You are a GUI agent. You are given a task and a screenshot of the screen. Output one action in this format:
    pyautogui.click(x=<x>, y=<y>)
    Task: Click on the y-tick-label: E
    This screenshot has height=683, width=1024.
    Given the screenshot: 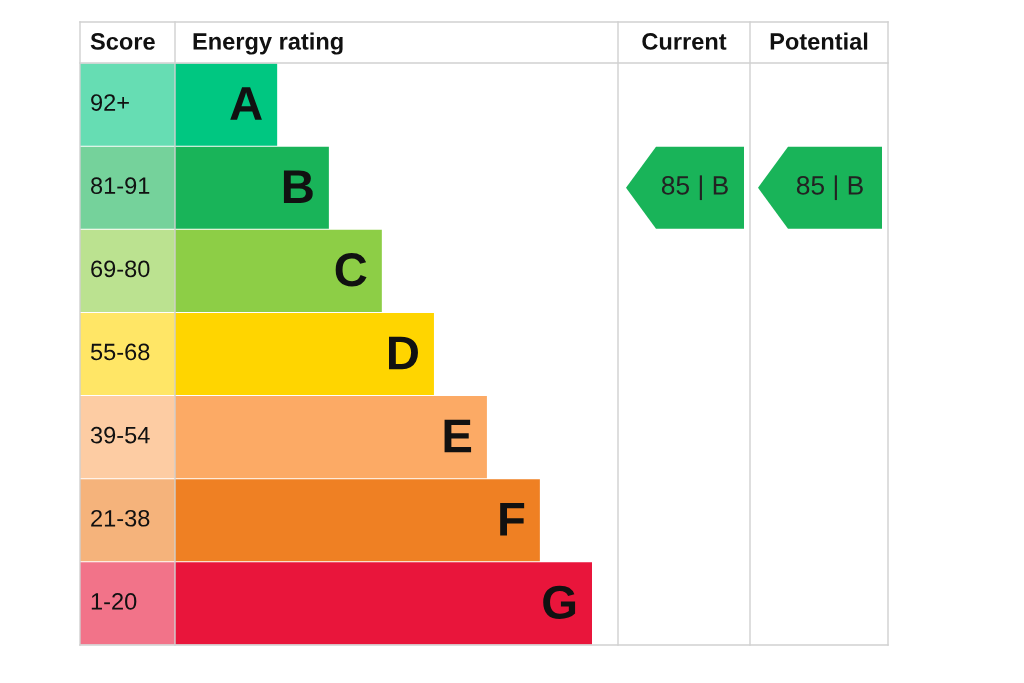 What is the action you would take?
    pyautogui.click(x=458, y=436)
    